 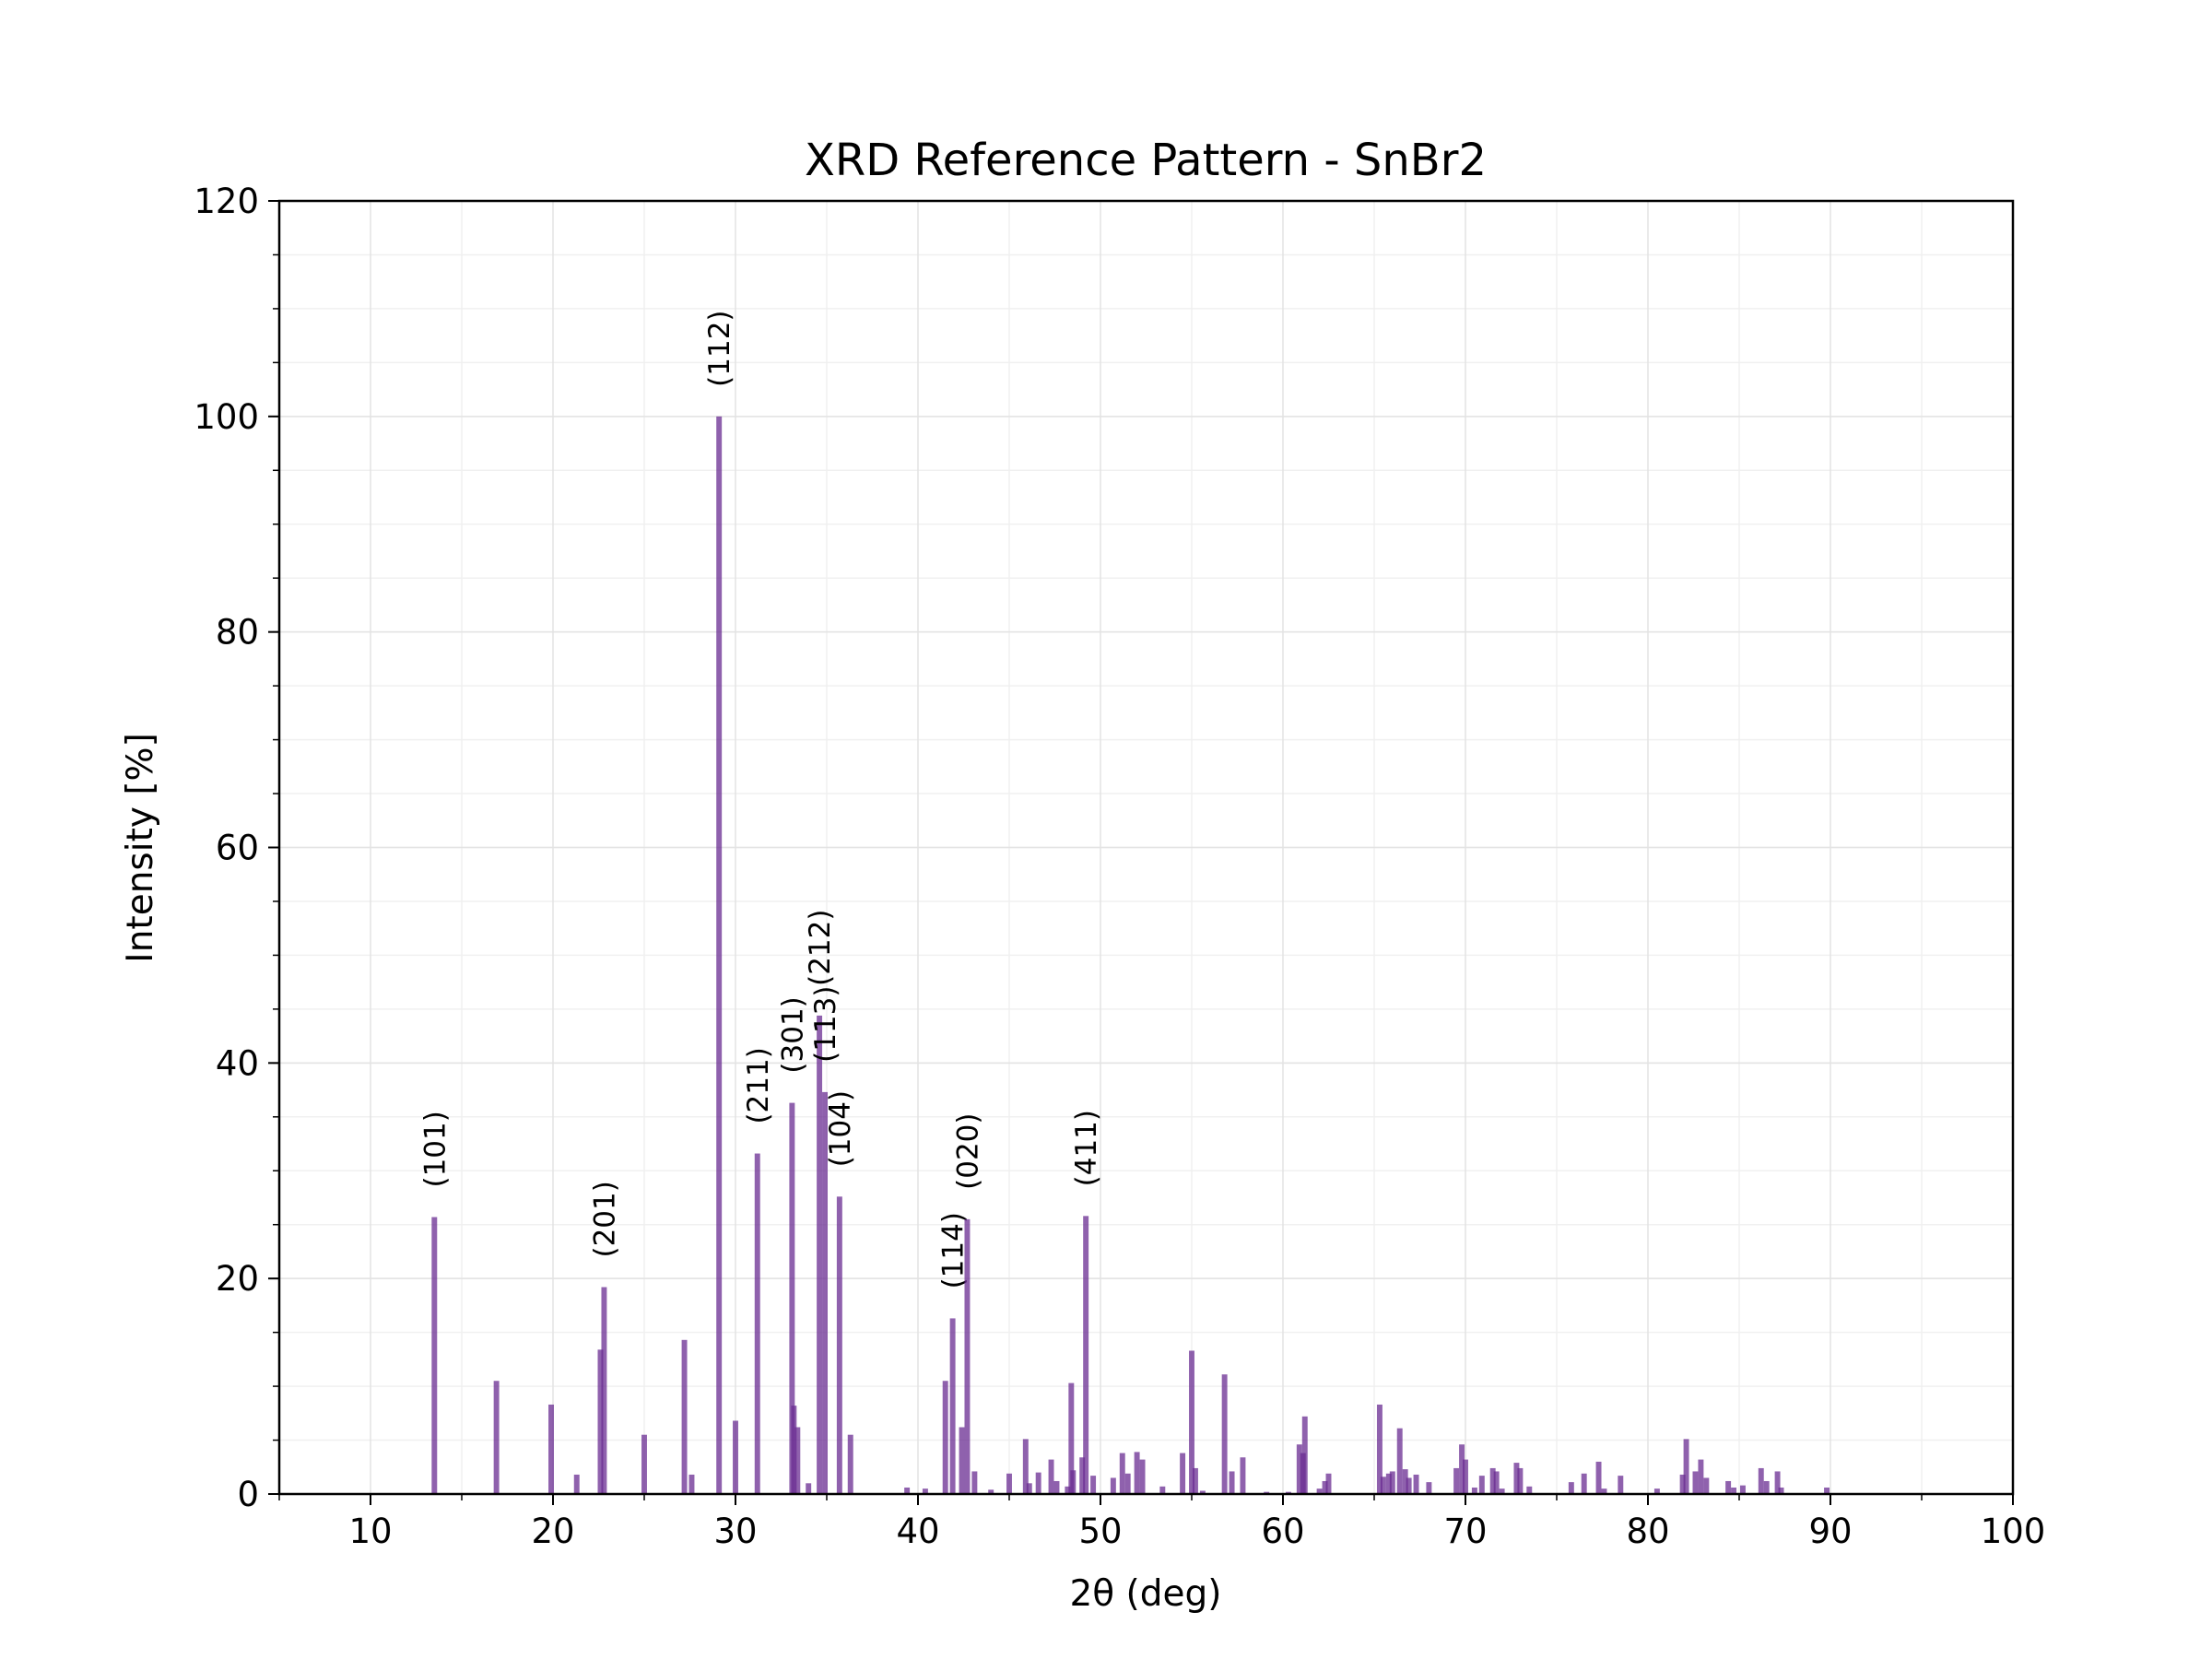 I want to click on peak-label: (020), so click(x=967, y=1151).